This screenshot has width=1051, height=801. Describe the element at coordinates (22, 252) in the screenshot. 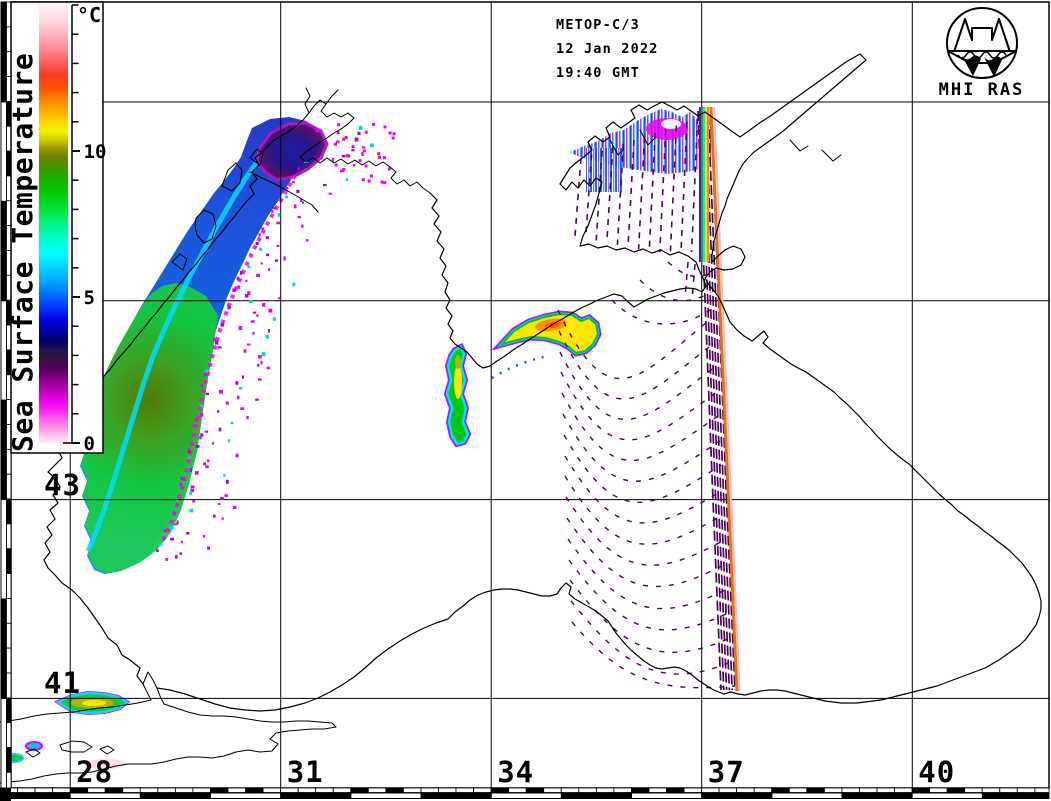

I see `colorbar-title: Sea Surface Temperature` at that location.